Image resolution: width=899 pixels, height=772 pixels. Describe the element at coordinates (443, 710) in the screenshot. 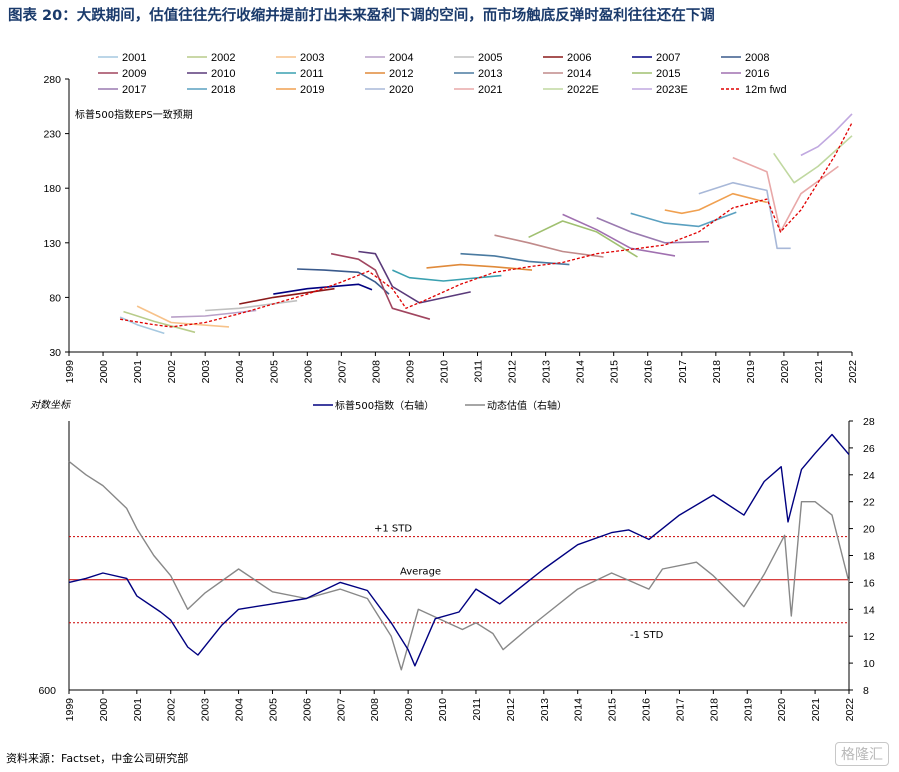

I see `x-tick-label: 2010` at that location.